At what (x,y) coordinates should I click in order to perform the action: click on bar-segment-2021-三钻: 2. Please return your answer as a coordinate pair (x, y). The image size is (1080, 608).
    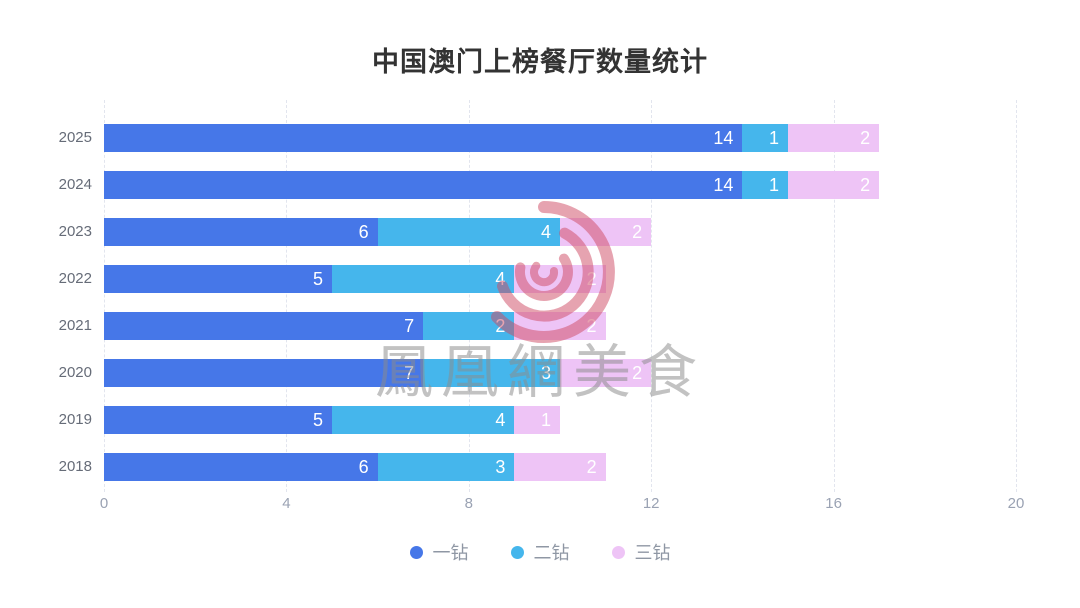
    Looking at the image, I should click on (560, 326).